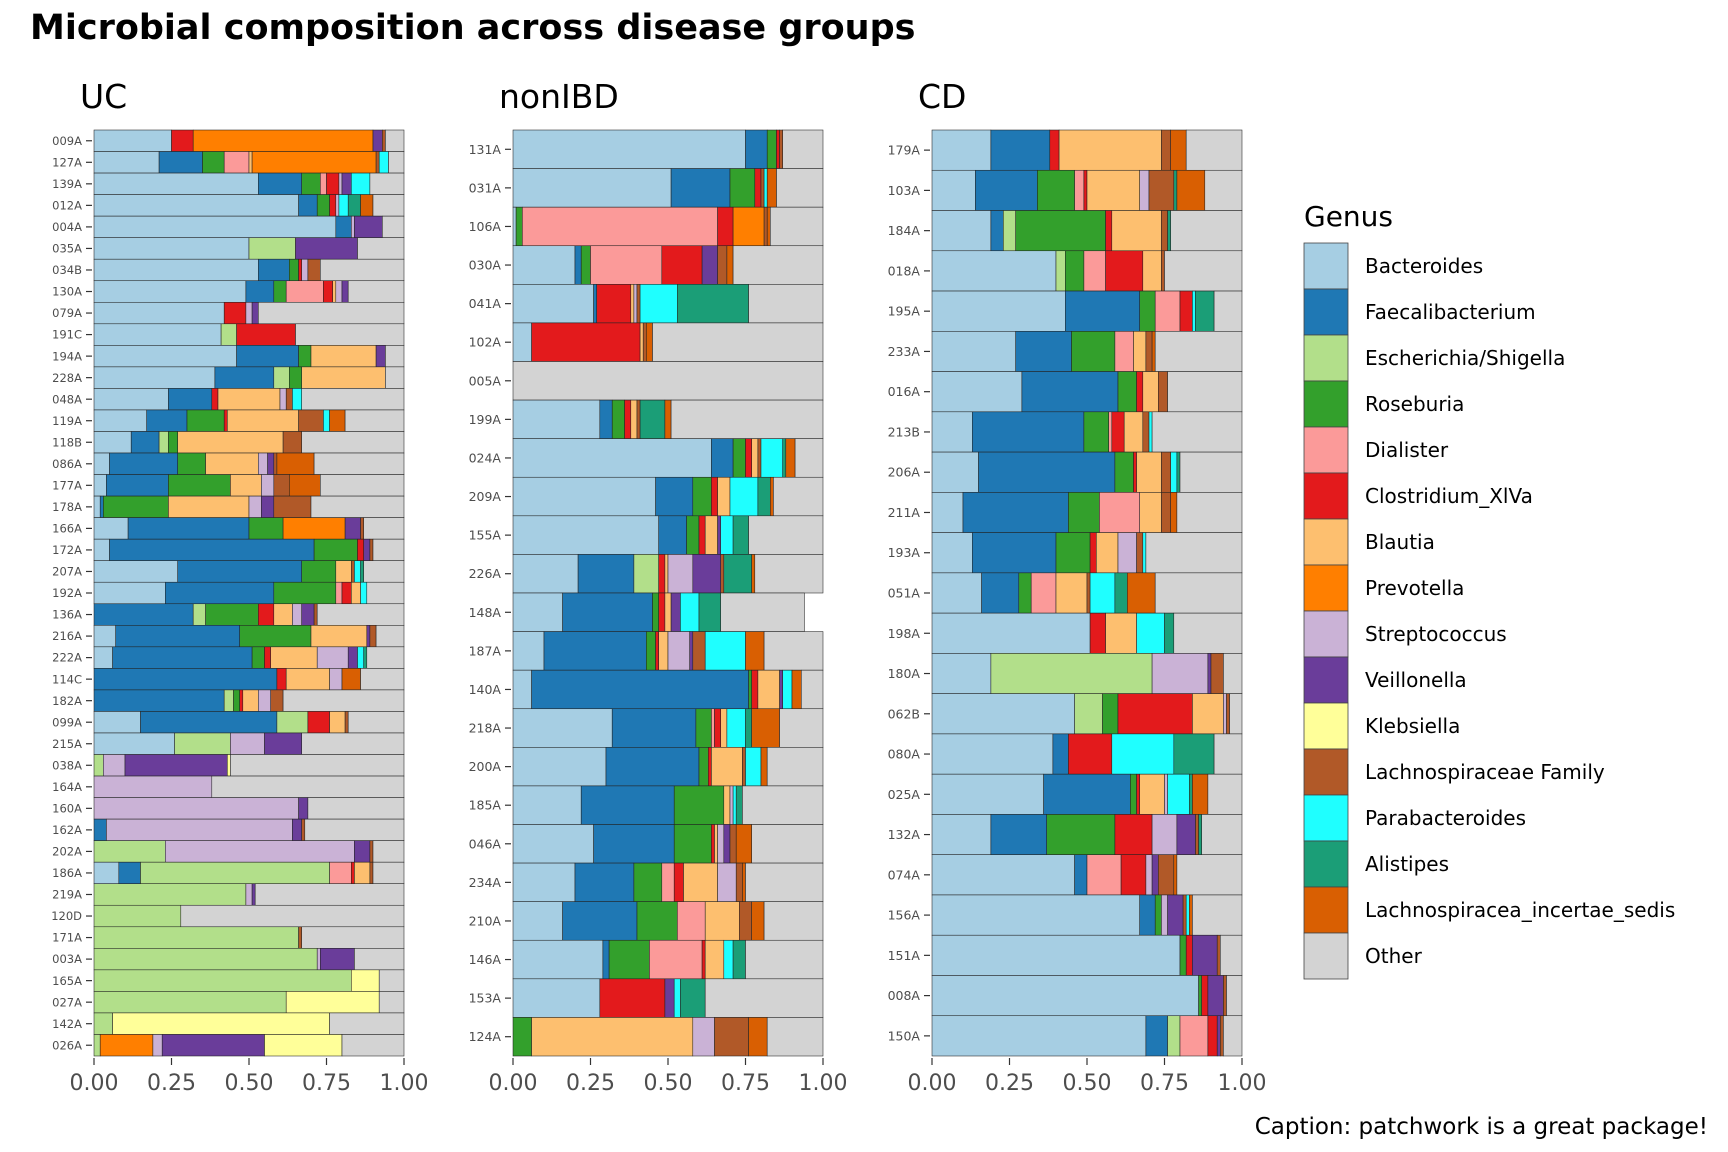 The width and height of the screenshot is (1728, 1152). Describe the element at coordinates (249, 356) in the screenshot. I see `bar-row-194A` at that location.